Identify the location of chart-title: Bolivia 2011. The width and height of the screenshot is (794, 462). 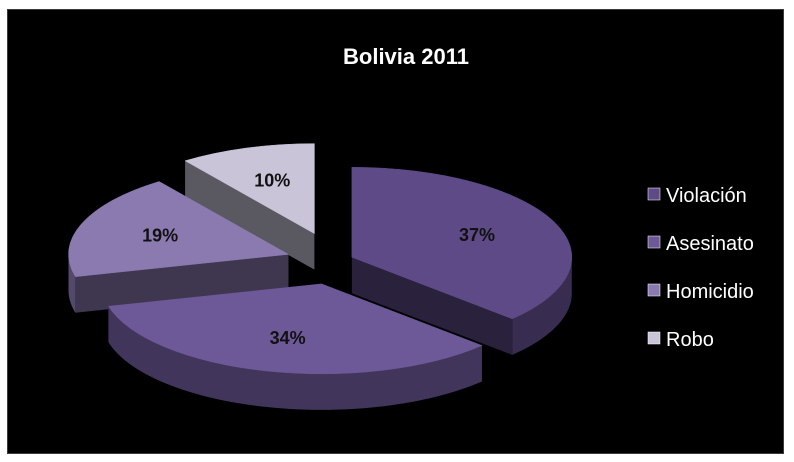
(406, 56).